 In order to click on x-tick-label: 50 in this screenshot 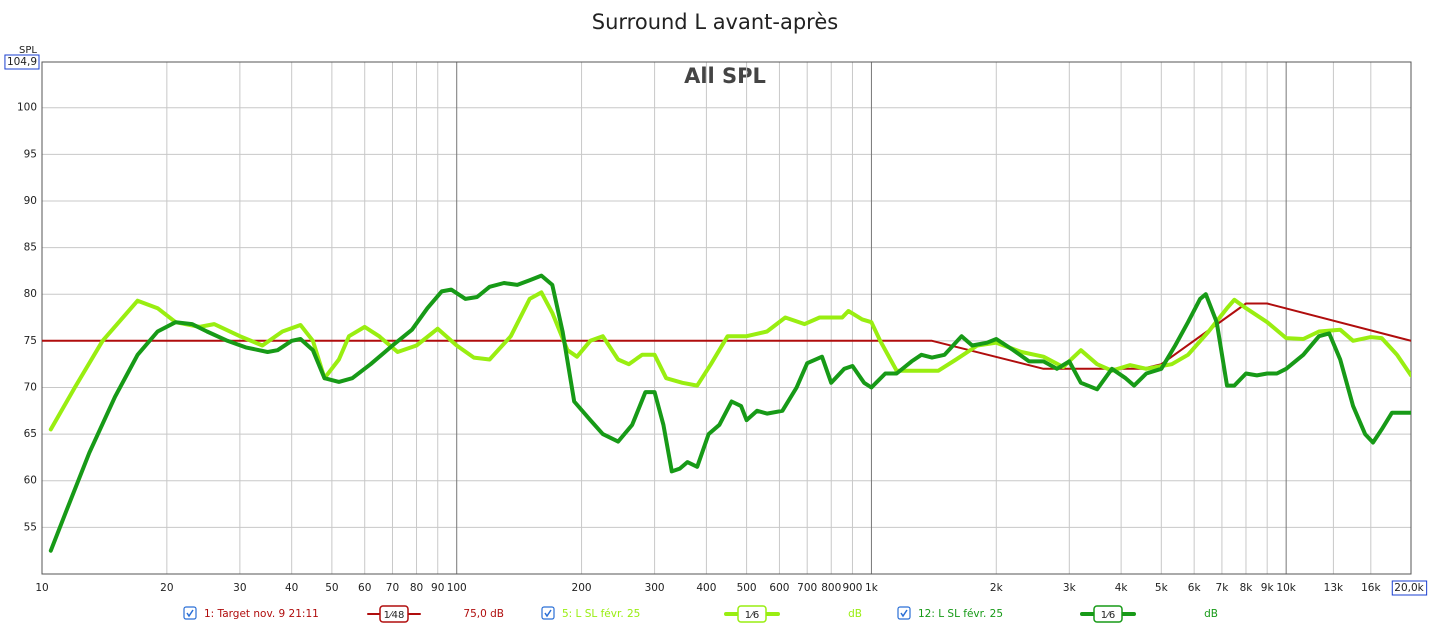, I will do `click(331, 588)`.